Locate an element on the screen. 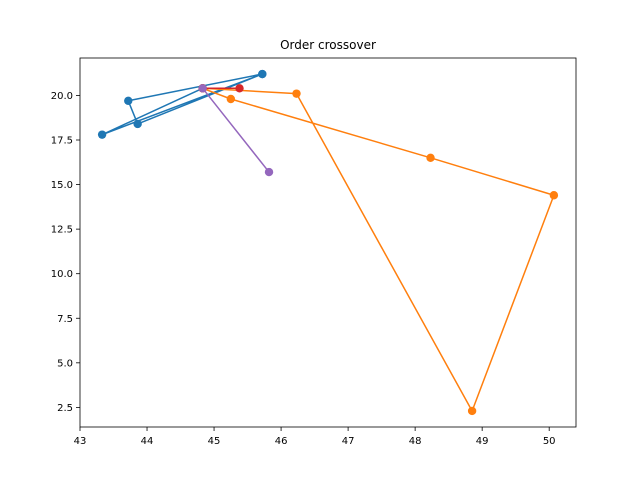  y-tick-label: 20.0 is located at coordinates (62, 96).